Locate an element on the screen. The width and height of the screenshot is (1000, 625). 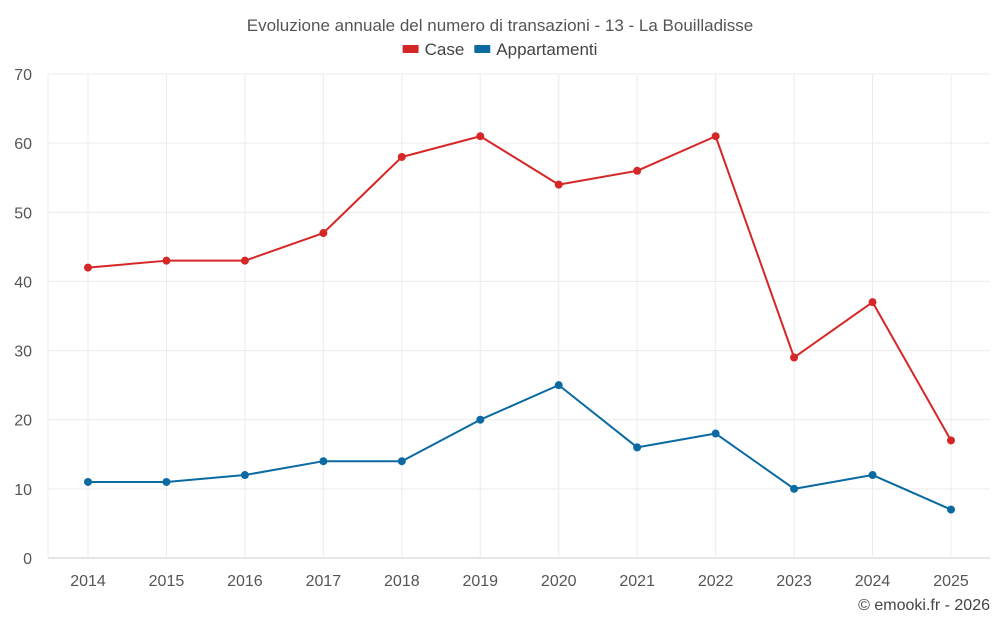
y-tick-label: 0 is located at coordinates (27, 559).